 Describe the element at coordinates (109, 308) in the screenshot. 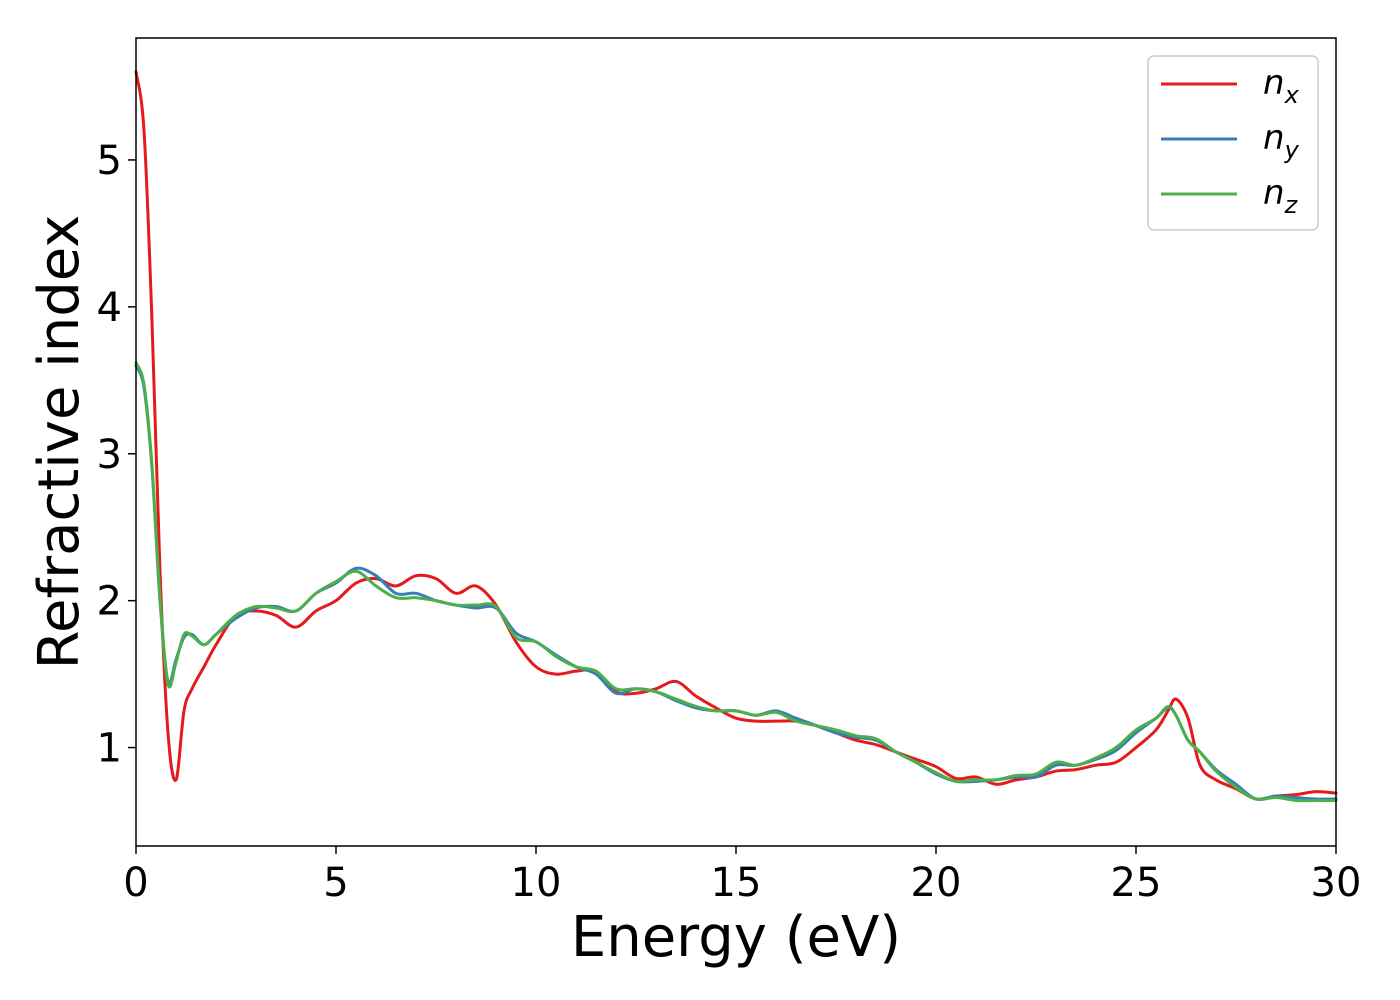

I see `y-tick-label: 4` at that location.